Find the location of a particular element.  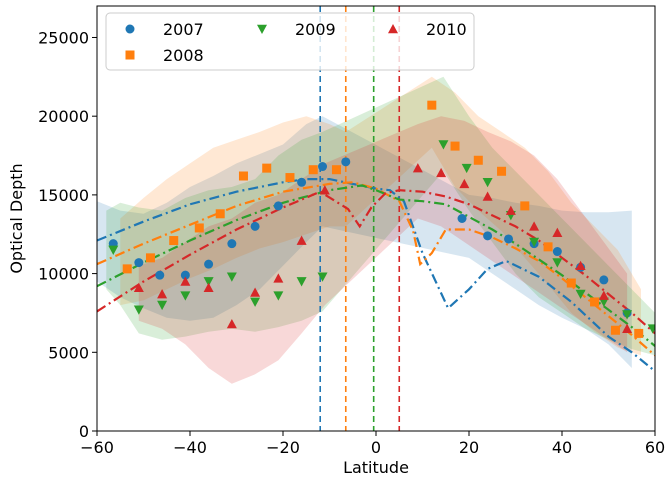

x-tick-label: −60 is located at coordinates (97, 447).